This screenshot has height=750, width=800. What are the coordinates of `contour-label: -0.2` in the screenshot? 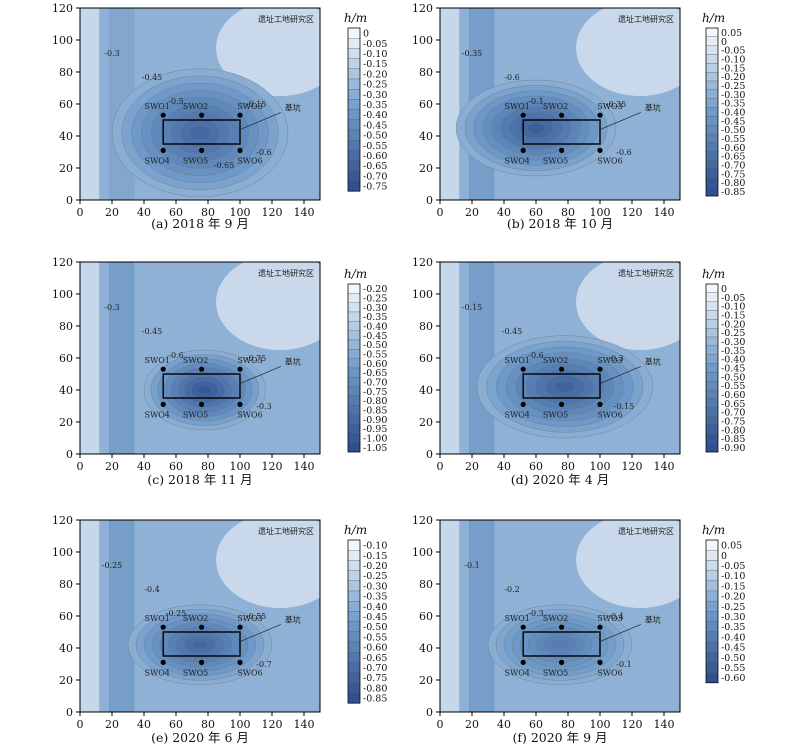 It's located at (511, 589).